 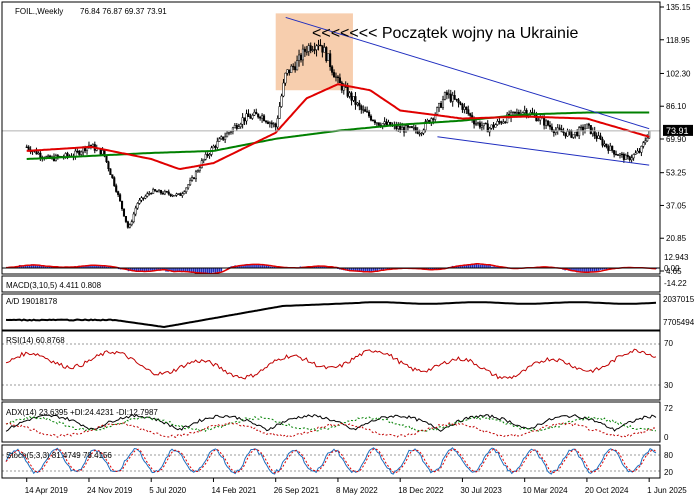 I want to click on time-tick-label: 1 Jun 2025, so click(x=667, y=490).